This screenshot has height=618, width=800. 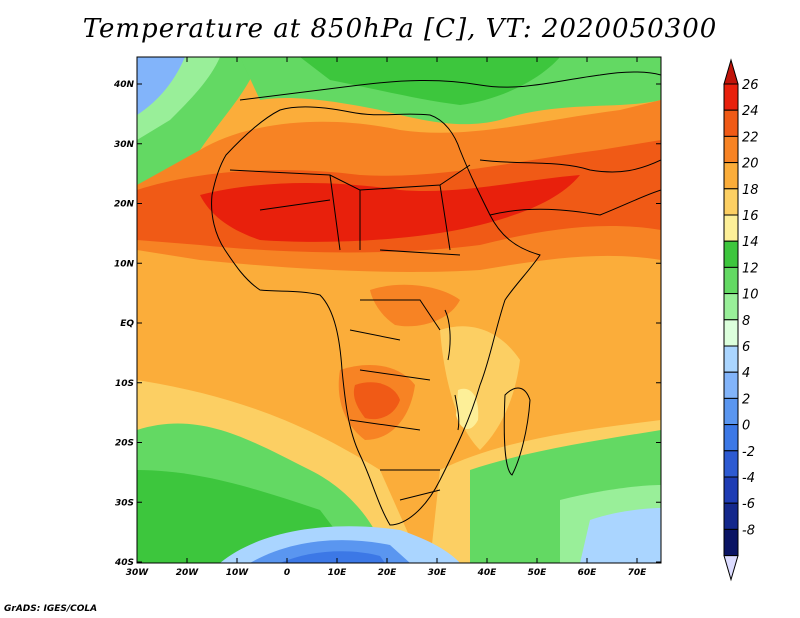 I want to click on lon-tick-label: 40E, so click(x=487, y=573).